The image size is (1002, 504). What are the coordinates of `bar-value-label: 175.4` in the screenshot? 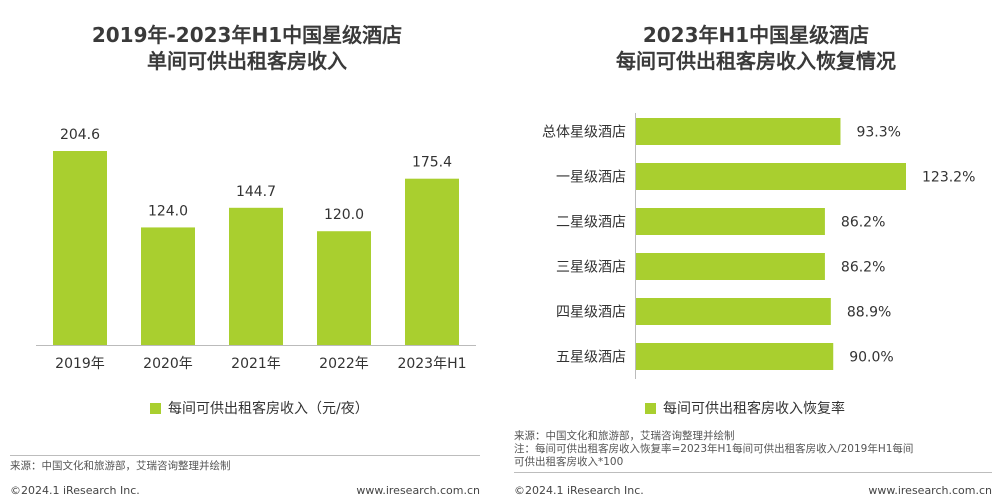 It's located at (432, 163).